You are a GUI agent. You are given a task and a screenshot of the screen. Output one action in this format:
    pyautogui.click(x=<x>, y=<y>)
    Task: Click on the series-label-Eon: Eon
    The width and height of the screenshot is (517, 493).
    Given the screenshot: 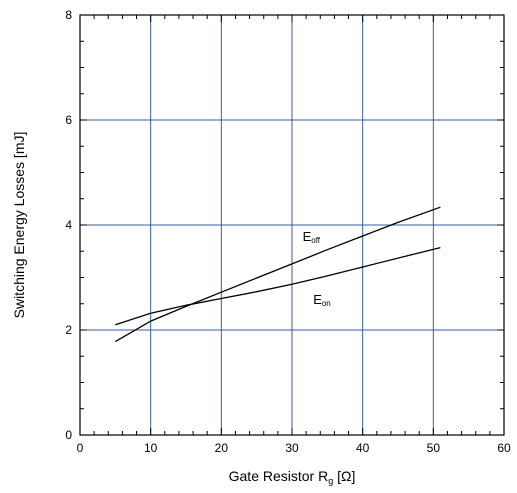 What is the action you would take?
    pyautogui.click(x=322, y=300)
    